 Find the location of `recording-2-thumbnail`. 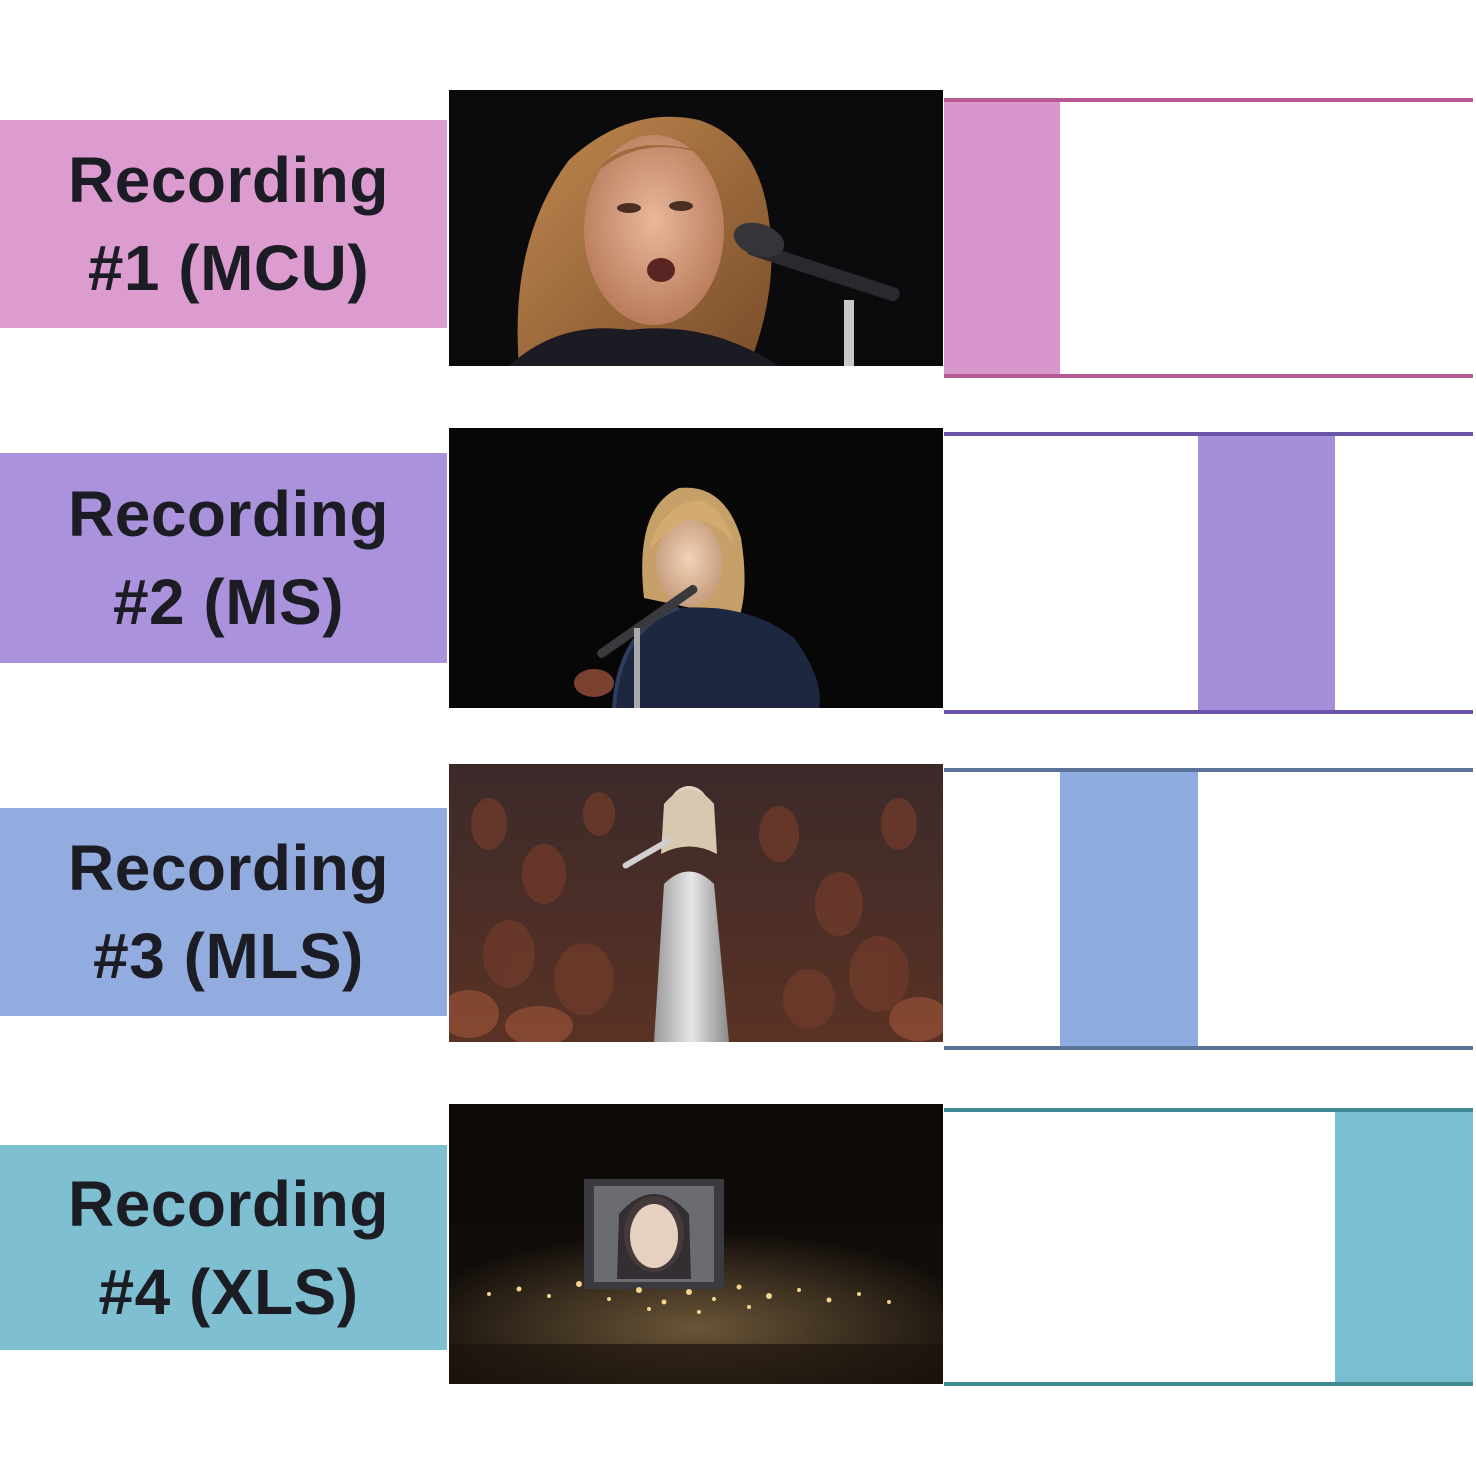

recording-2-thumbnail is located at coordinates (696, 568).